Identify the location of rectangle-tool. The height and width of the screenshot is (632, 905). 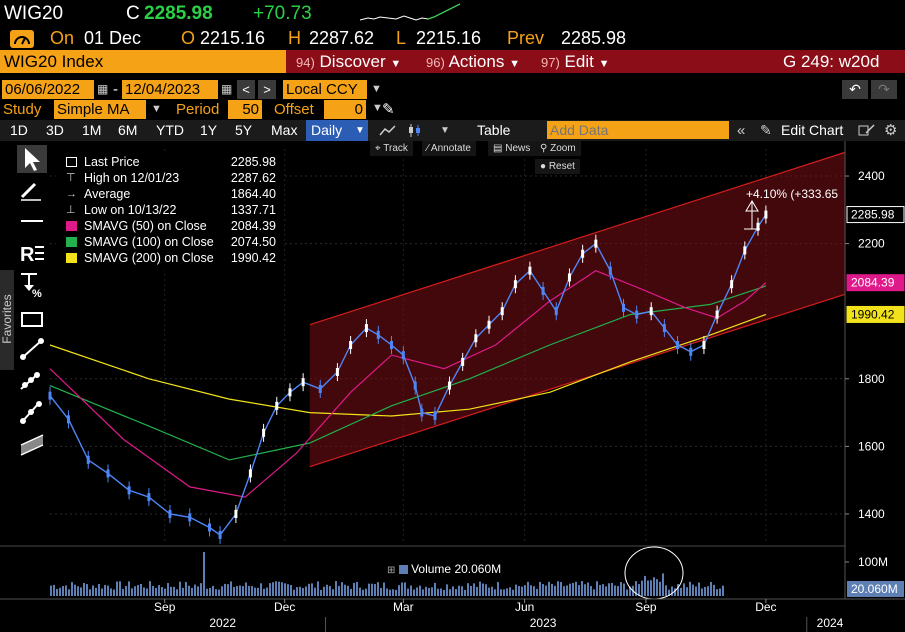
(32, 319).